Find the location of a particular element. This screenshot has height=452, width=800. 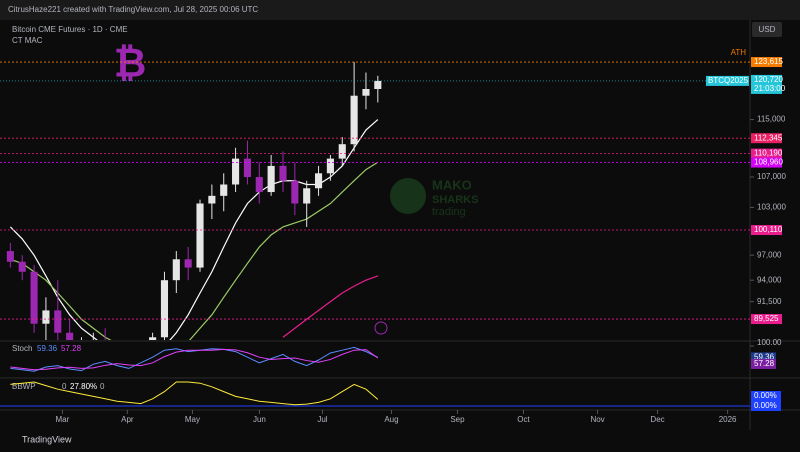

y-tick-label: 91,500 is located at coordinates (769, 301).